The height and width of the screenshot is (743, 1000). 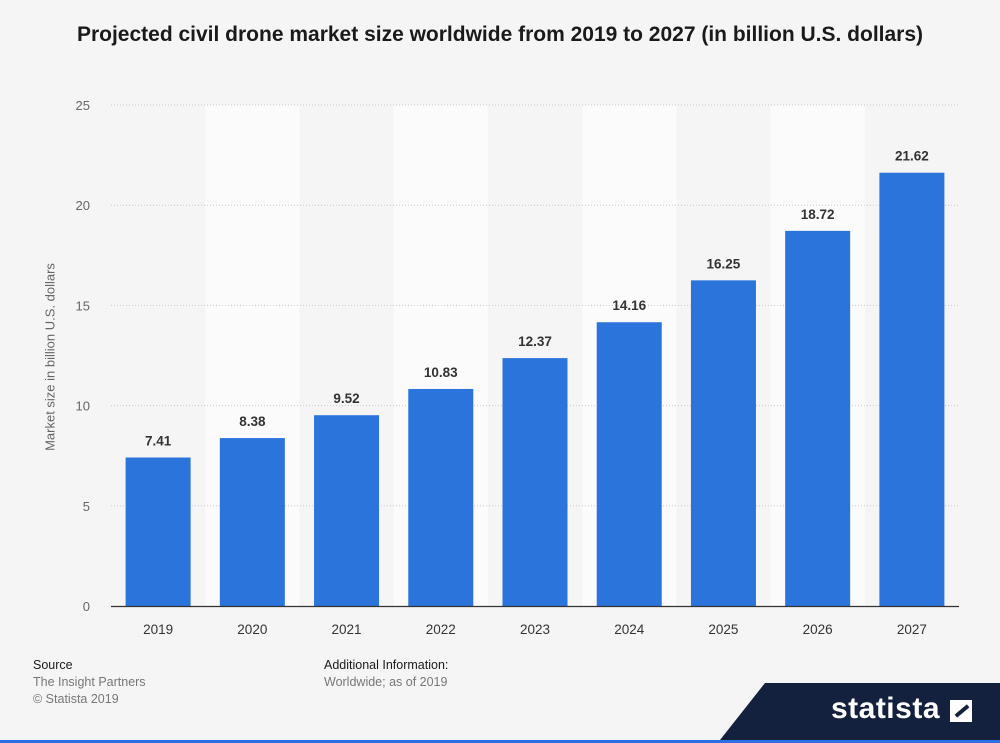 What do you see at coordinates (629, 305) in the screenshot?
I see `data-label: 14.16` at bounding box center [629, 305].